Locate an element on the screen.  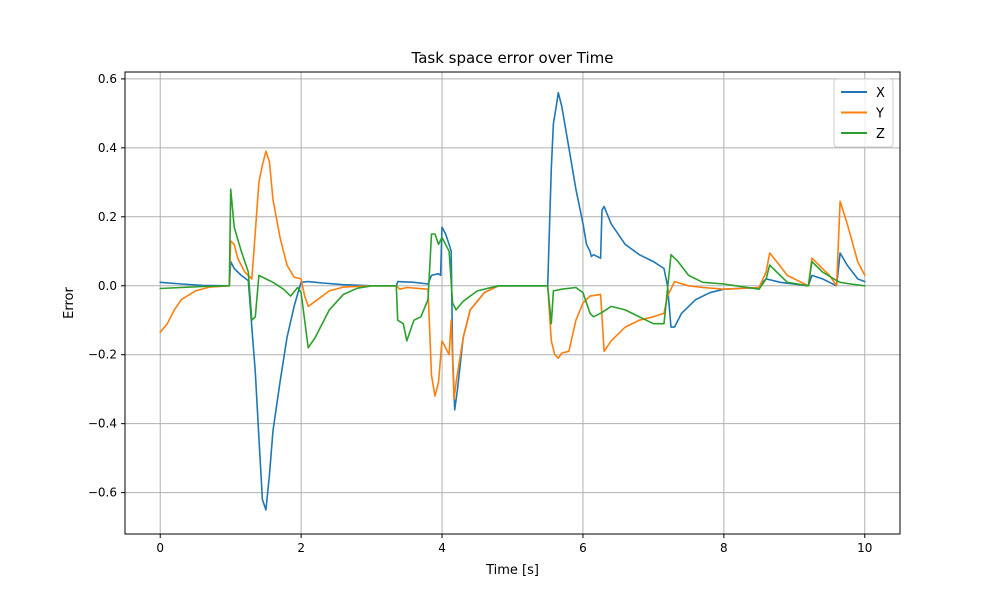
x-axis-label: Time [s] is located at coordinates (512, 570).